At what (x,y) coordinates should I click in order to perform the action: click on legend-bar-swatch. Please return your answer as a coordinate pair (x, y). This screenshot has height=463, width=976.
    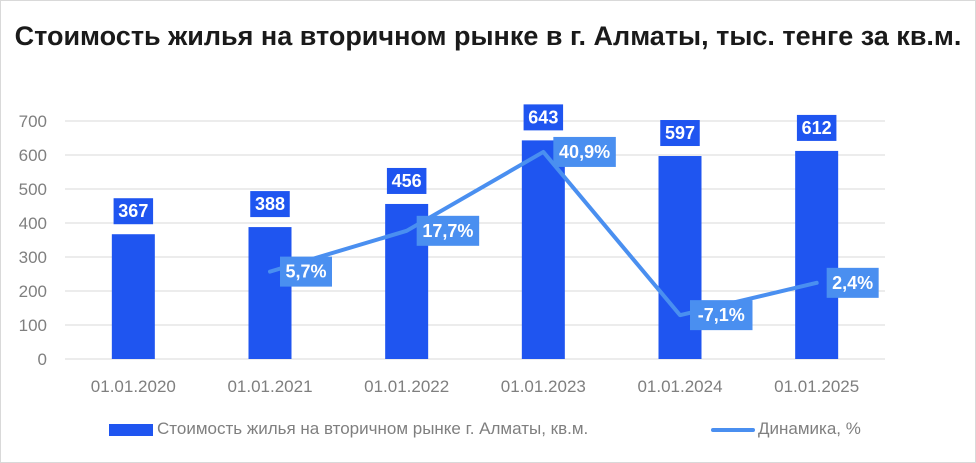
    Looking at the image, I should click on (131, 430).